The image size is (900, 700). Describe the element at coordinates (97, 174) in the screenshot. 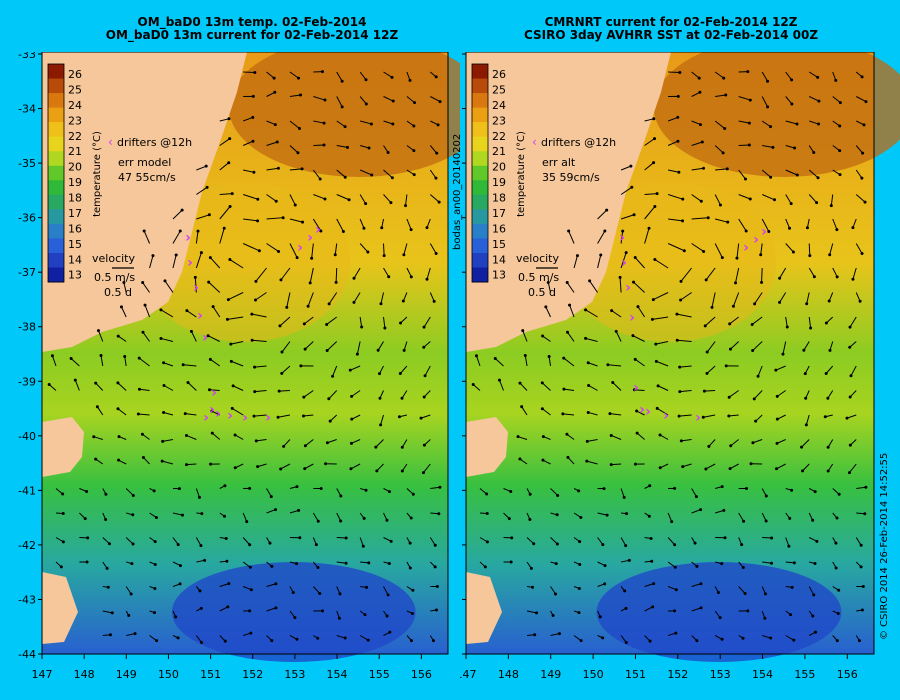

I see `colorbar-label: temperature (°C)` at that location.